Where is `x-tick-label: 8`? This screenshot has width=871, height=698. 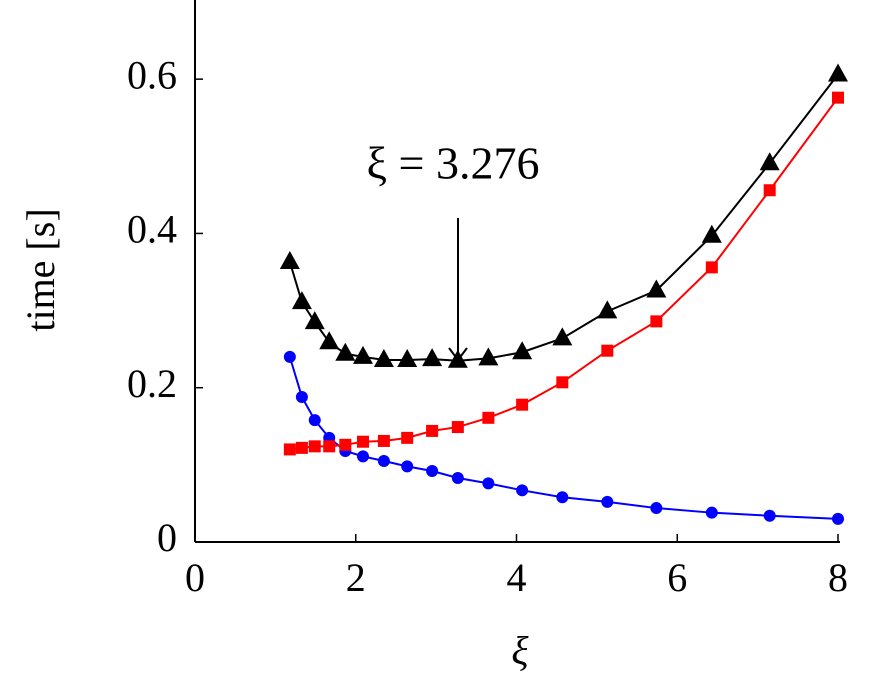
x-tick-label: 8 is located at coordinates (838, 577).